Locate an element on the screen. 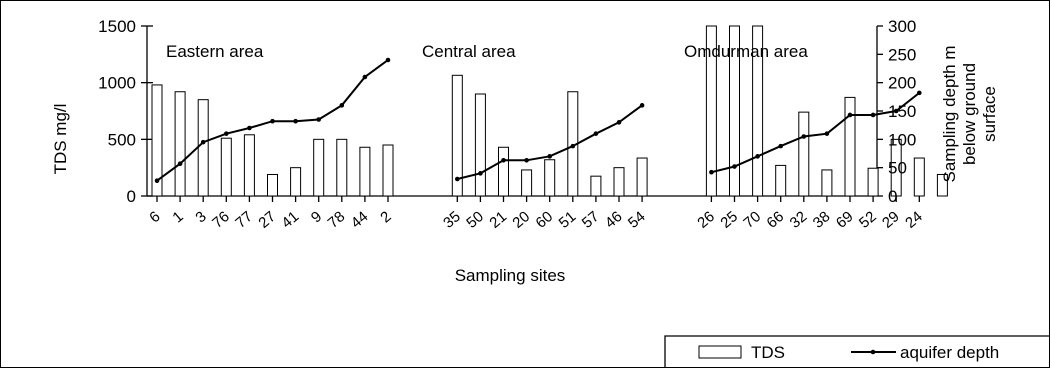 This screenshot has width=1050, height=368. x-tick-label: 27 is located at coordinates (267, 220).